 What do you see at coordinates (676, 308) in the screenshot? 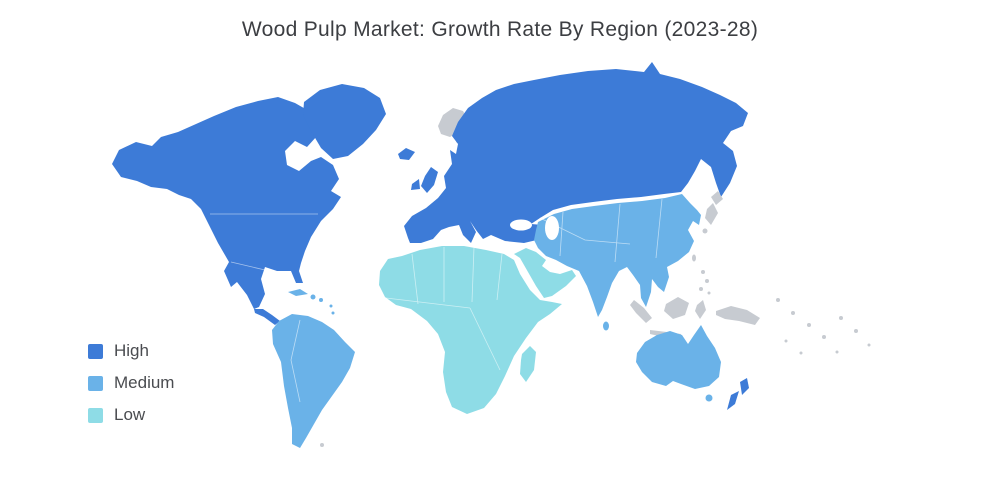
I see `region-borneo` at bounding box center [676, 308].